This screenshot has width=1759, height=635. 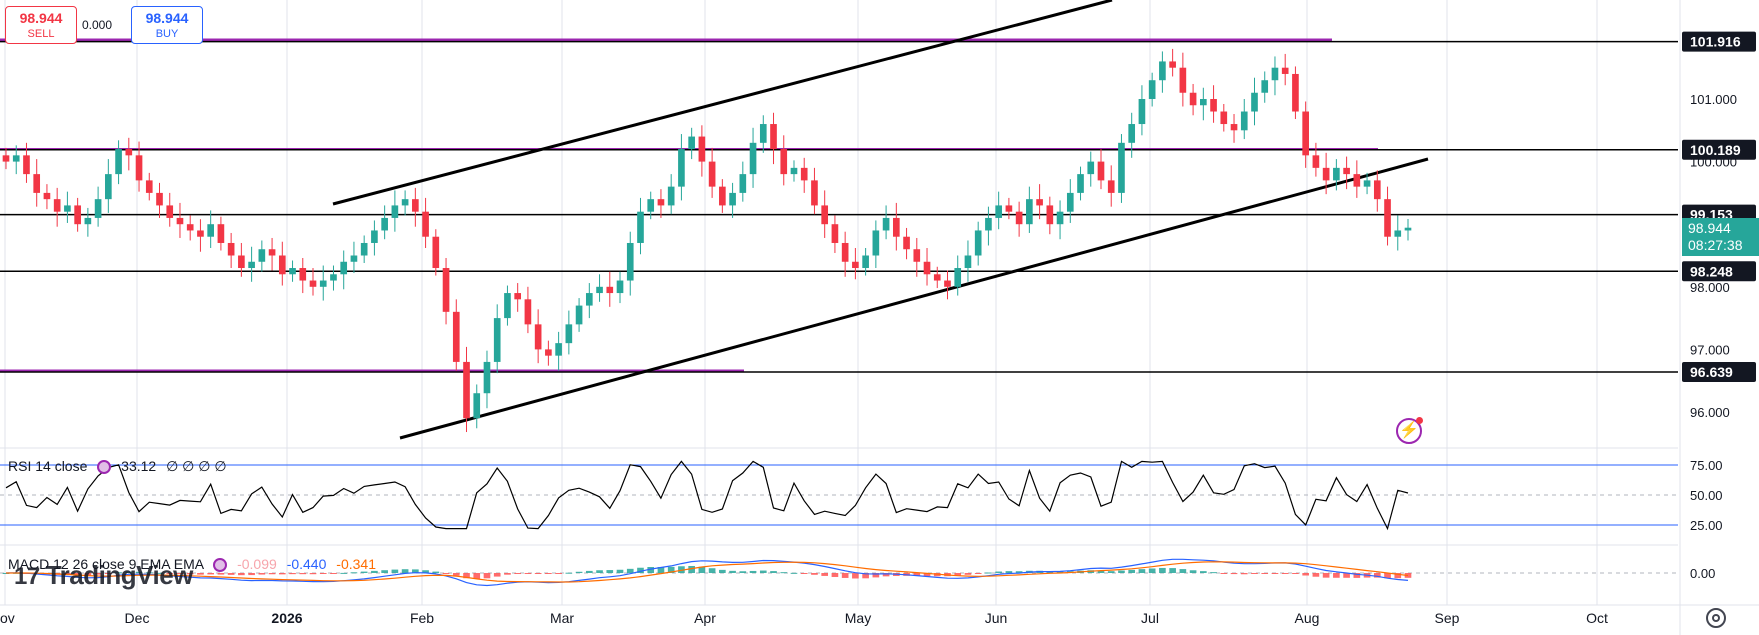 What do you see at coordinates (41, 34) in the screenshot?
I see `sell-label: SELL` at bounding box center [41, 34].